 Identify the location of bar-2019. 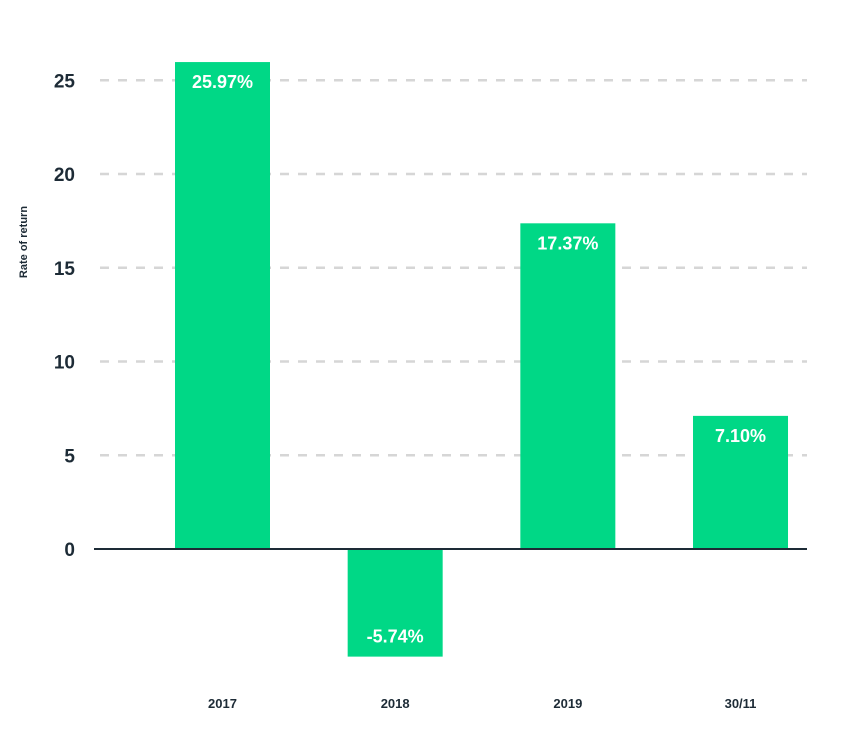
(568, 386).